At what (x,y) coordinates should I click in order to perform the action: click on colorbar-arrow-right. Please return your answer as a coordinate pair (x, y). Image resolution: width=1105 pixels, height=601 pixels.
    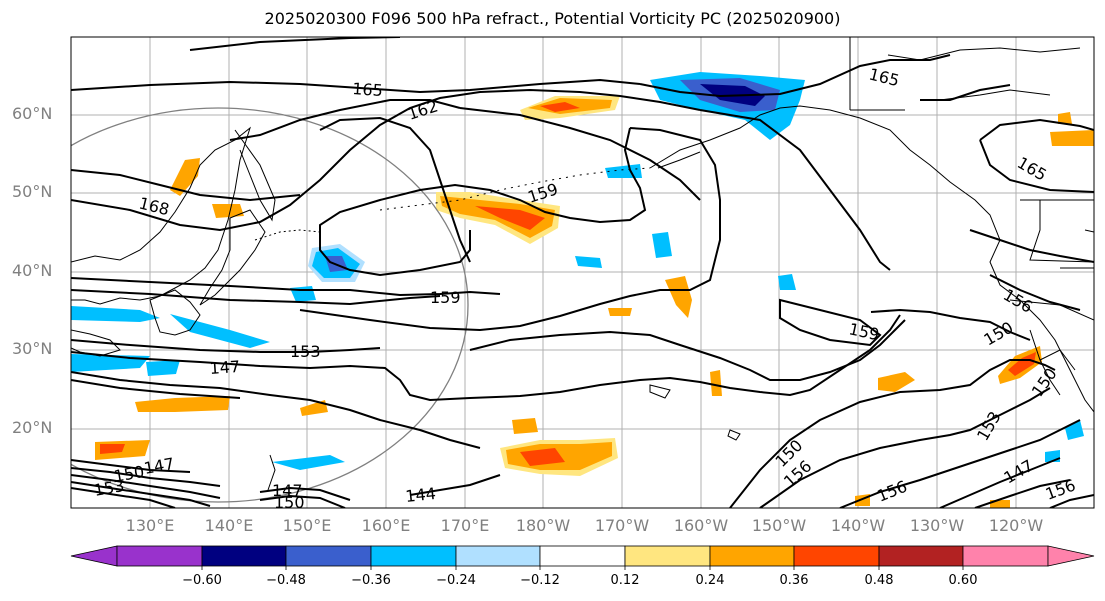
    Looking at the image, I should click on (1071, 556).